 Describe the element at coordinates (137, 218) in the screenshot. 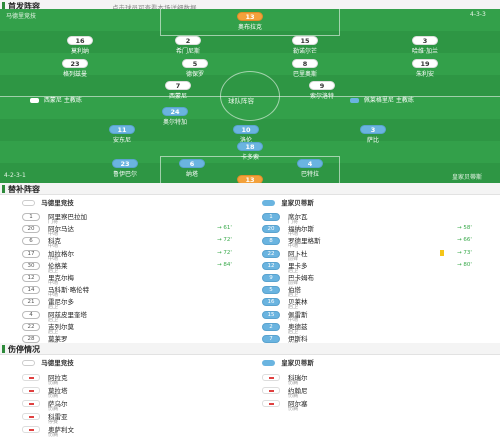

I see `sub-player-row: 1 阿里察巴拉加 门将` at that location.